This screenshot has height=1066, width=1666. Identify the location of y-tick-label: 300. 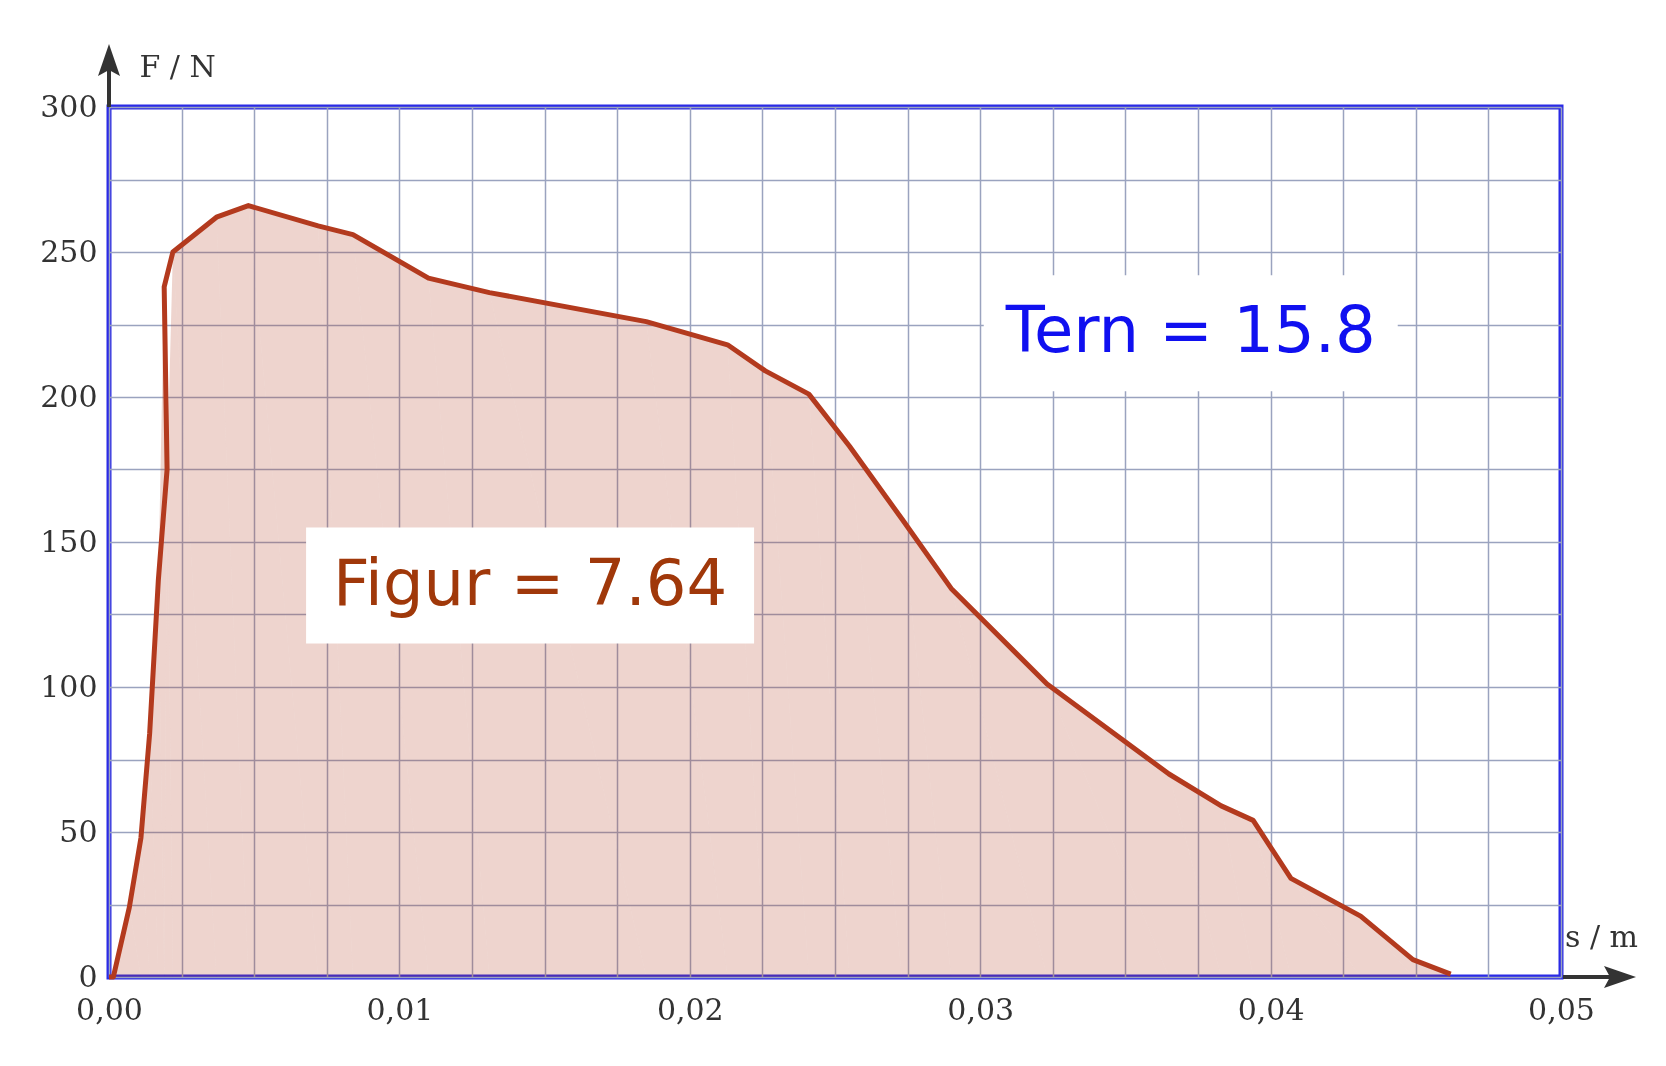
(69, 106).